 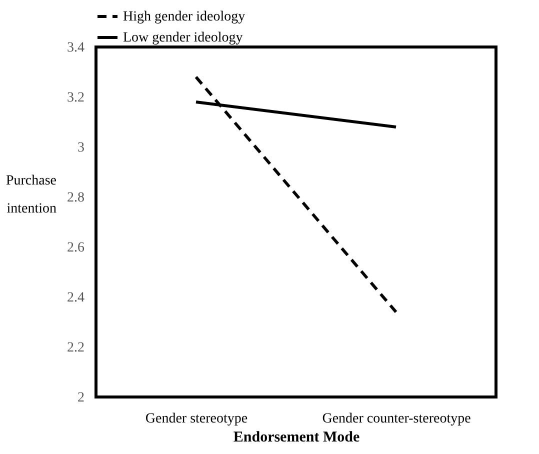 I want to click on y-tick-label: 3.4, so click(x=75, y=48).